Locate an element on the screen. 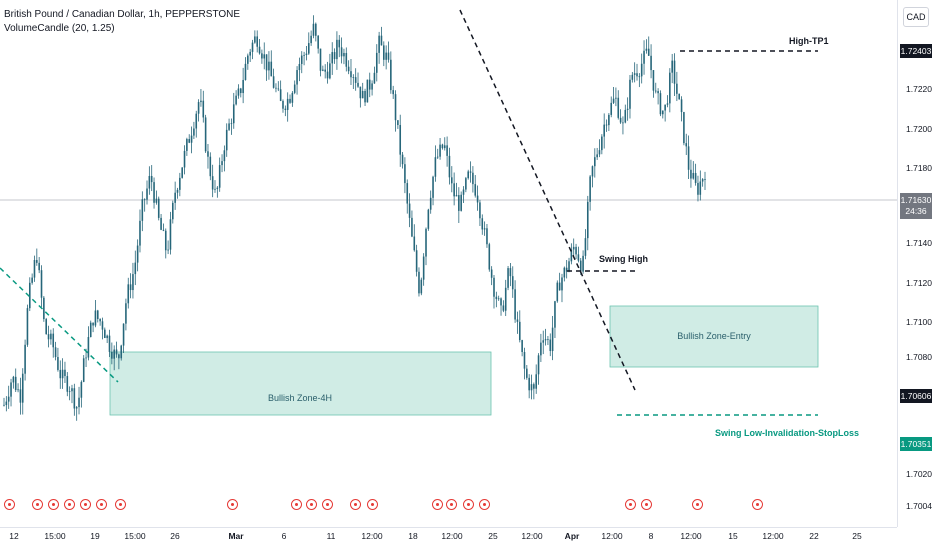 The height and width of the screenshot is (551, 932). time-label: 8 is located at coordinates (651, 536).